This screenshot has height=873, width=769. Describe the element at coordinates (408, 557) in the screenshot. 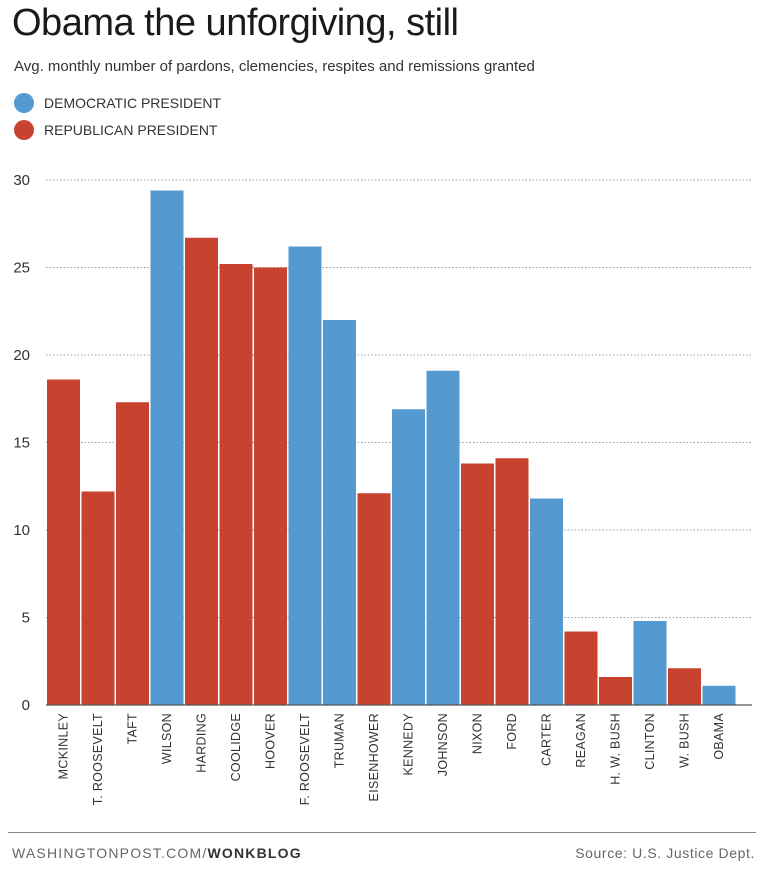

I see `bar-kennedy` at that location.